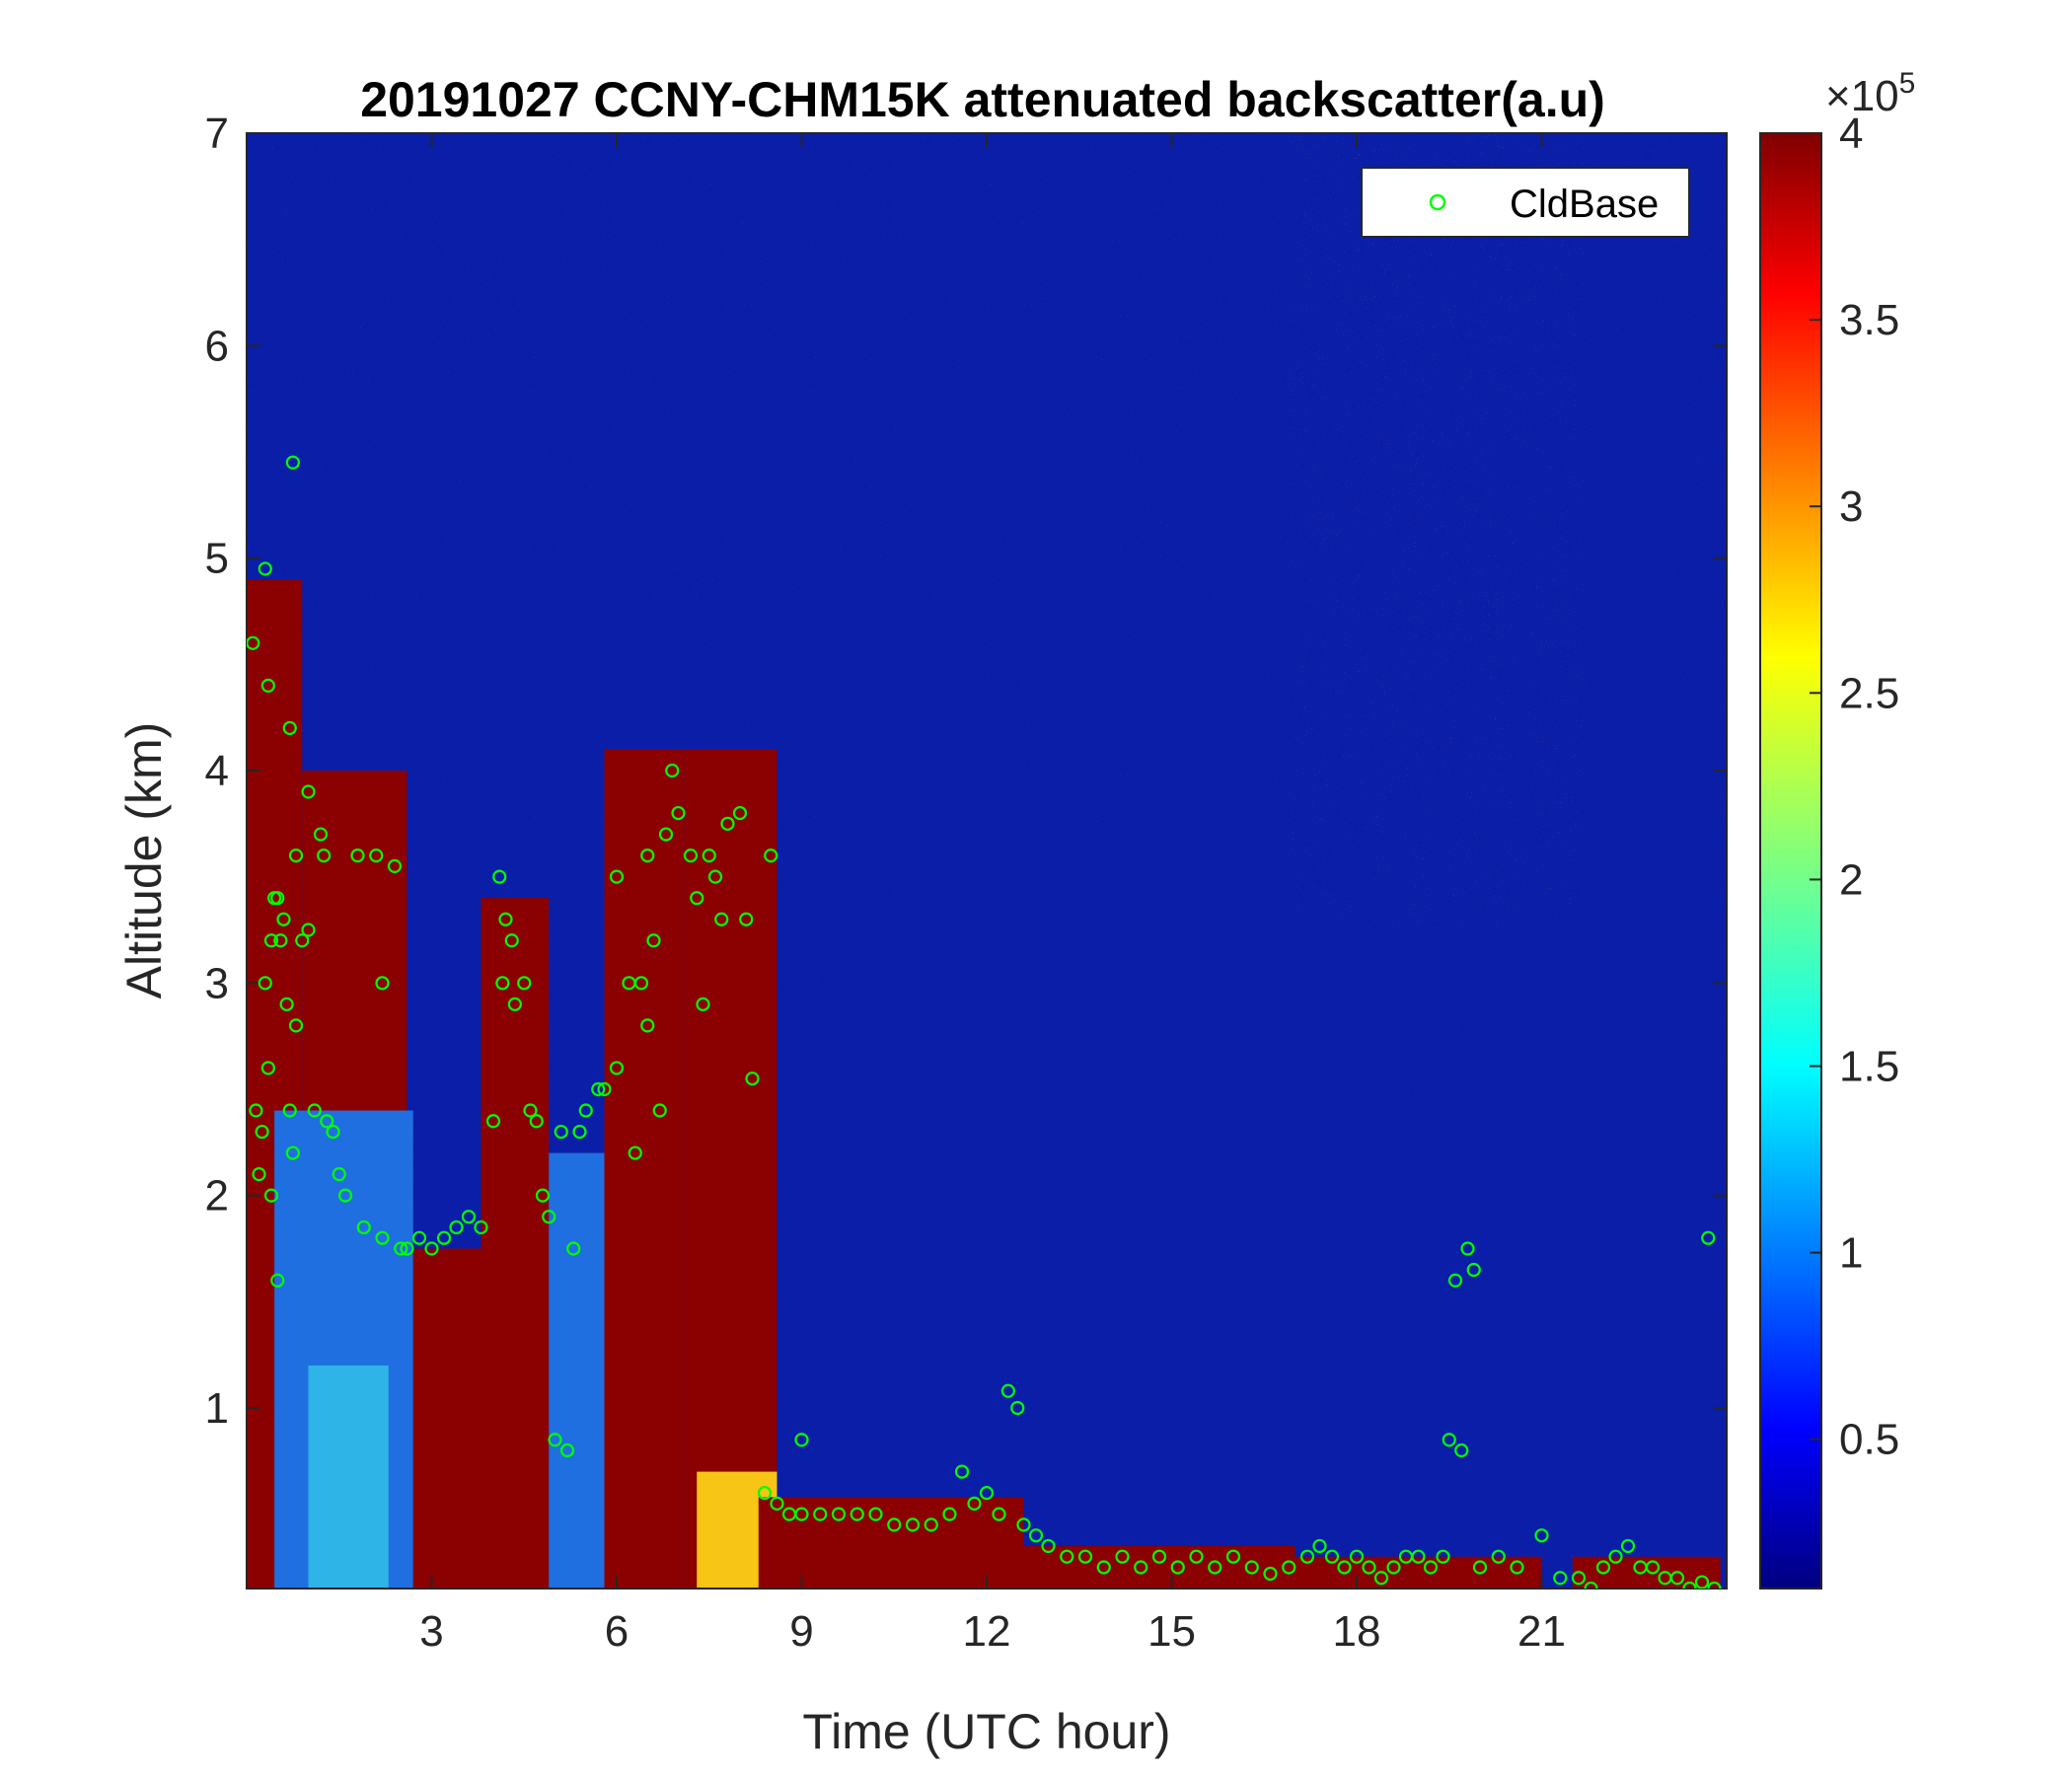 The image size is (2072, 1776). Describe the element at coordinates (1542, 1632) in the screenshot. I see `x-tick-label: 21` at that location.